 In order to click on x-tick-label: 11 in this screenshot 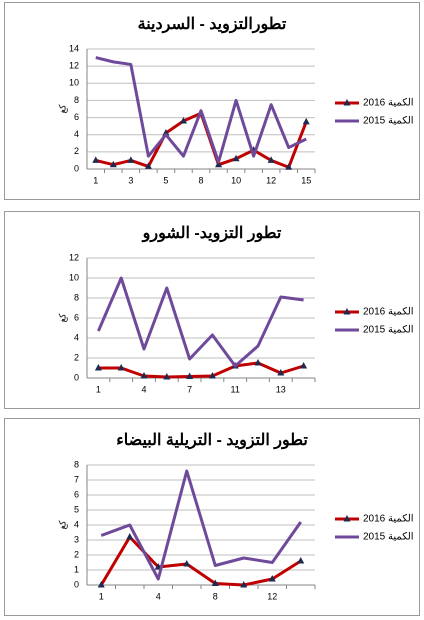, I will do `click(235, 389)`.